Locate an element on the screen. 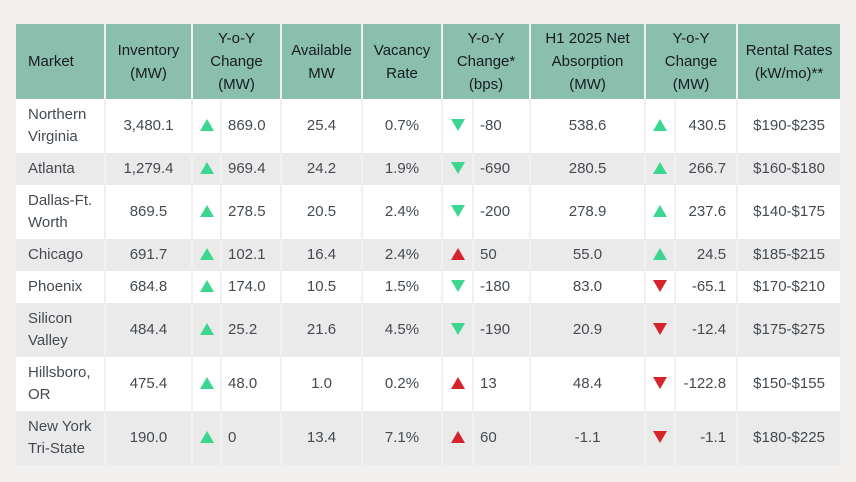  cell-rental-rates: $140-$175 is located at coordinates (788, 212).